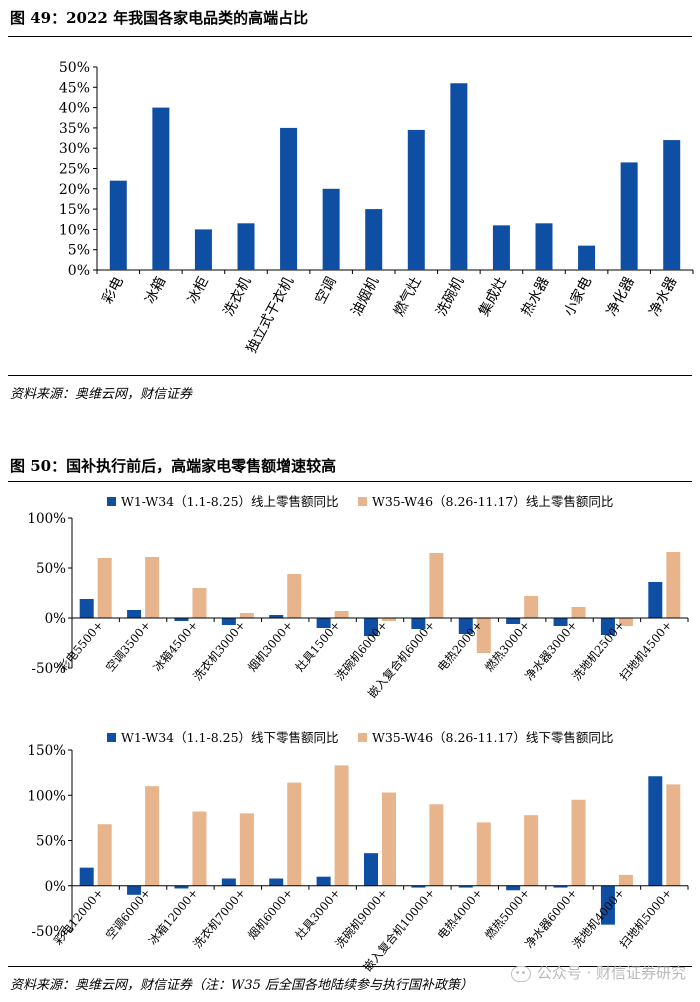 This screenshot has width=700, height=1002. I want to click on bar-洗碗机, so click(459, 176).